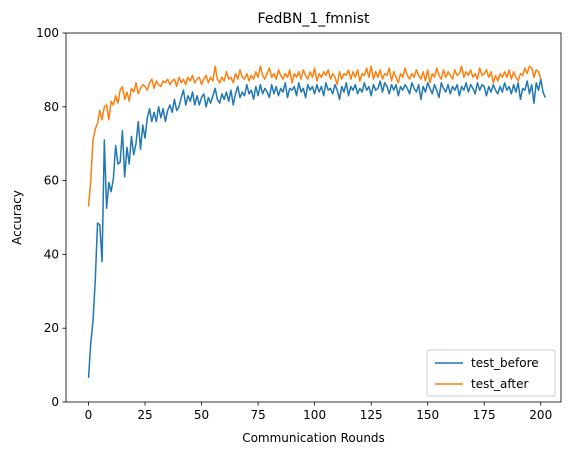 This screenshot has height=455, width=571. Describe the element at coordinates (17, 217) in the screenshot. I see `y-axis-title: Accuracy` at that location.